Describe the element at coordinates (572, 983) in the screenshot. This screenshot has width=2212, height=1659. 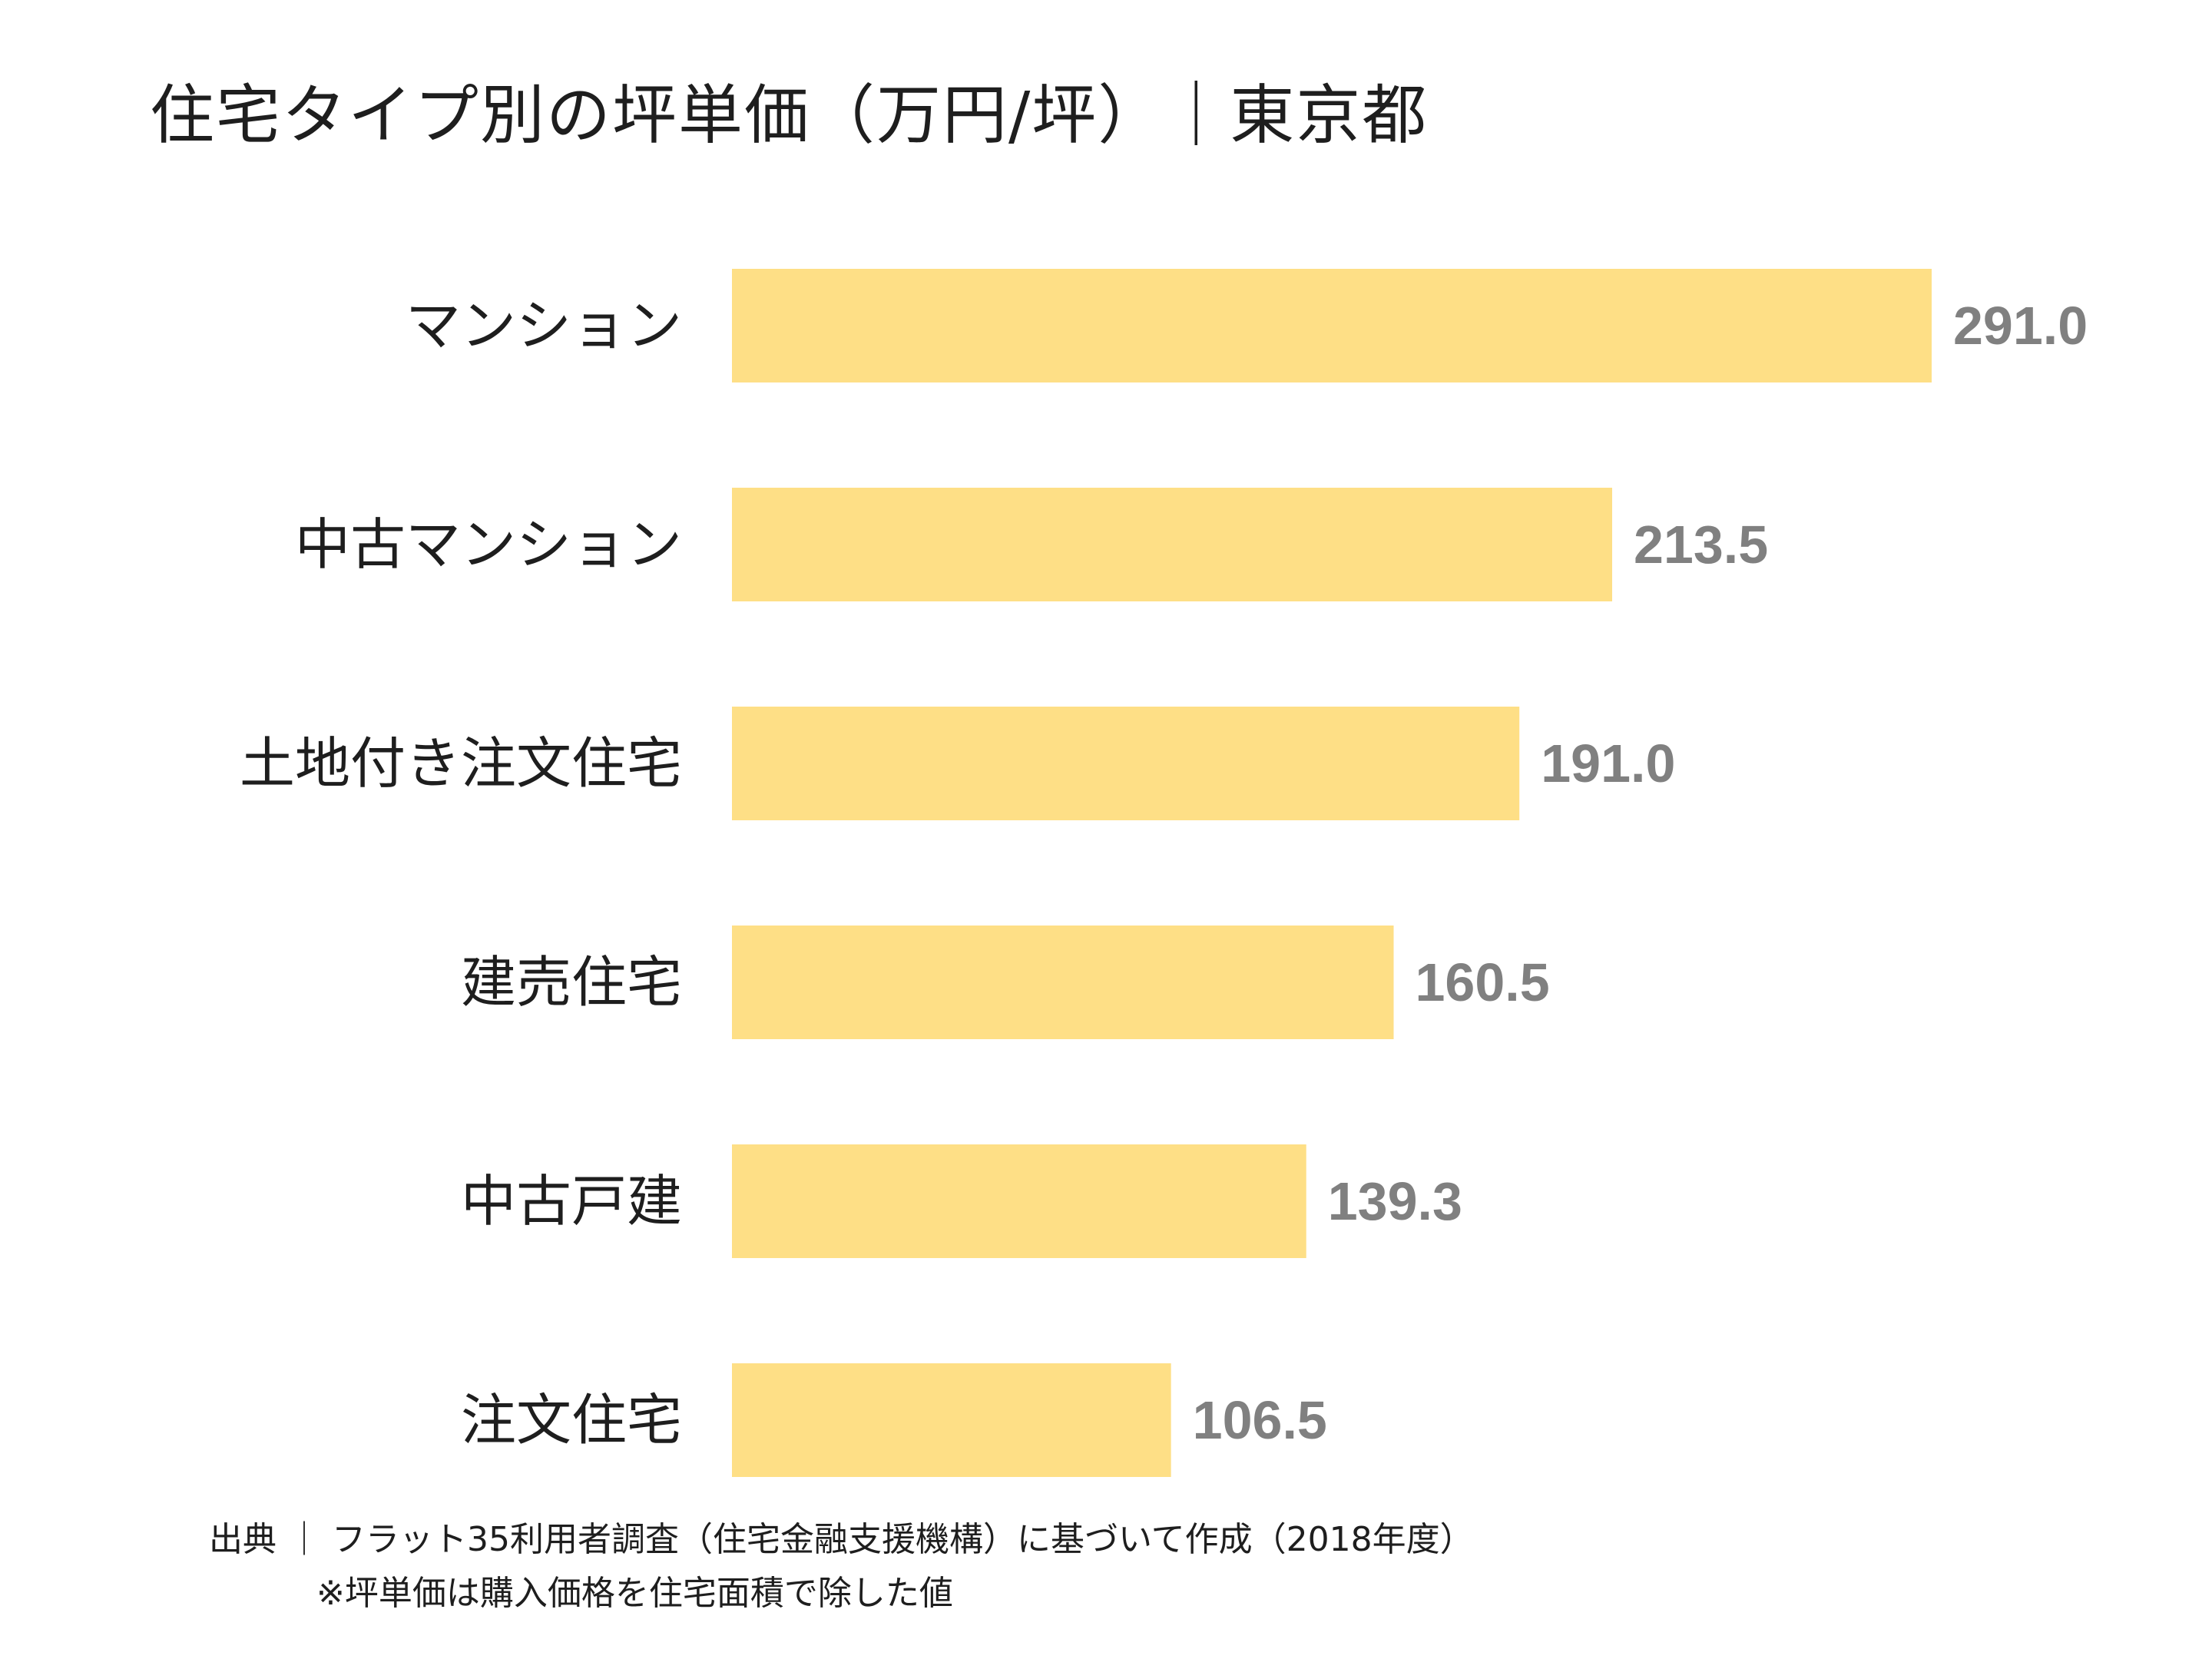
I see `category-label-3: 建売住宅` at that location.